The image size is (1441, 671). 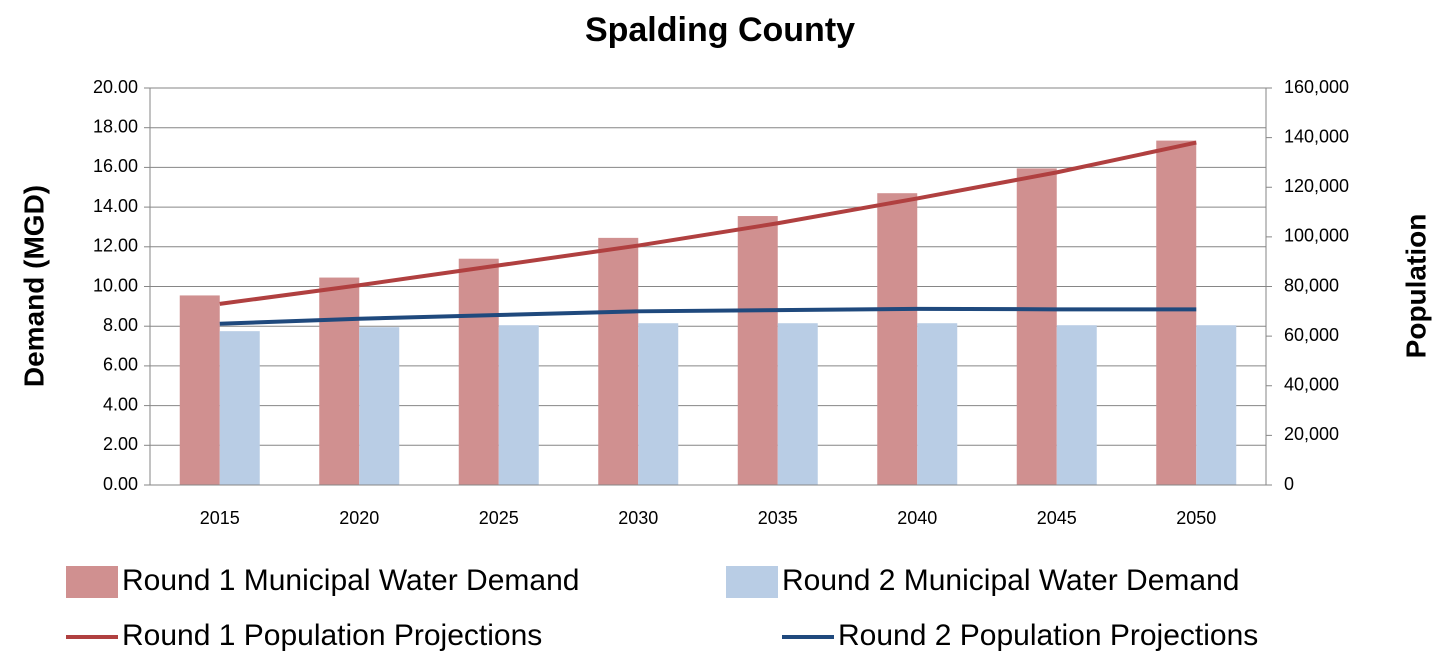 I want to click on y-tick-label: 16.00, so click(x=115, y=166).